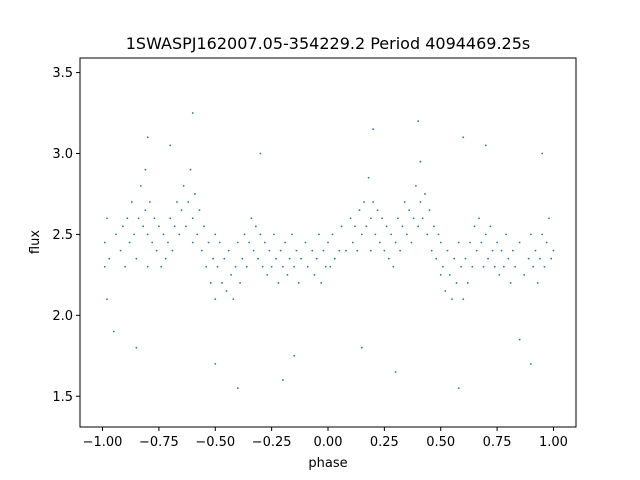 The width and height of the screenshot is (640, 480). I want to click on y-axis: 1.5 2.0 2.5 3.0 3.5, so click(66, 235).